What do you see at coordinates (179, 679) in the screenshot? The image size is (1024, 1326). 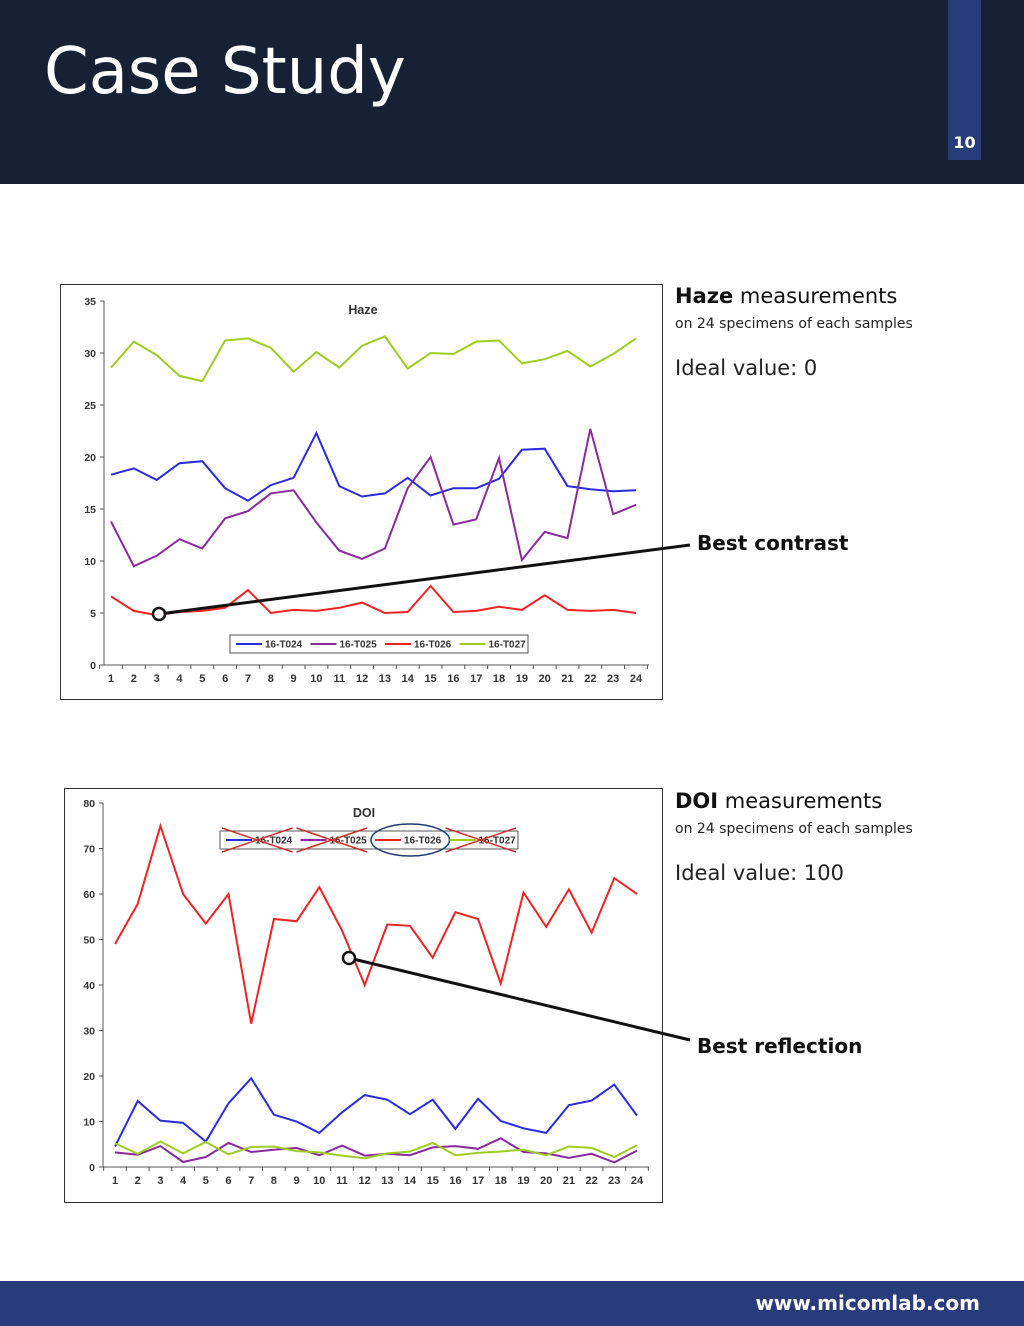 I see `haze-x-tick-label: 4` at bounding box center [179, 679].